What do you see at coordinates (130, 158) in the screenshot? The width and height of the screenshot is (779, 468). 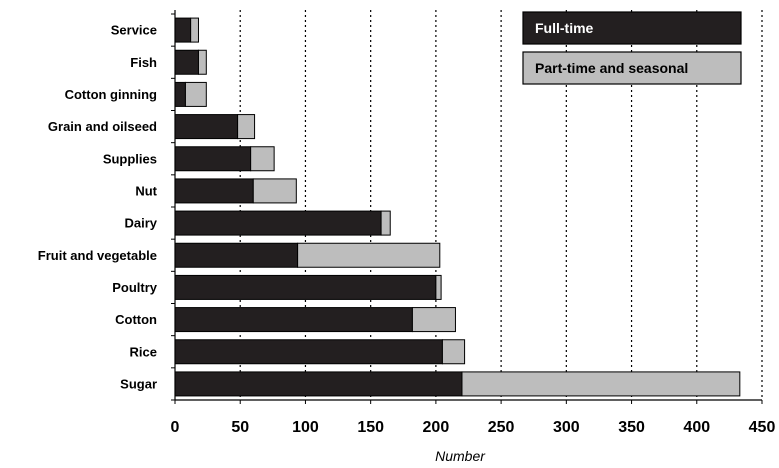 I see `category-label: Supplies` at bounding box center [130, 158].